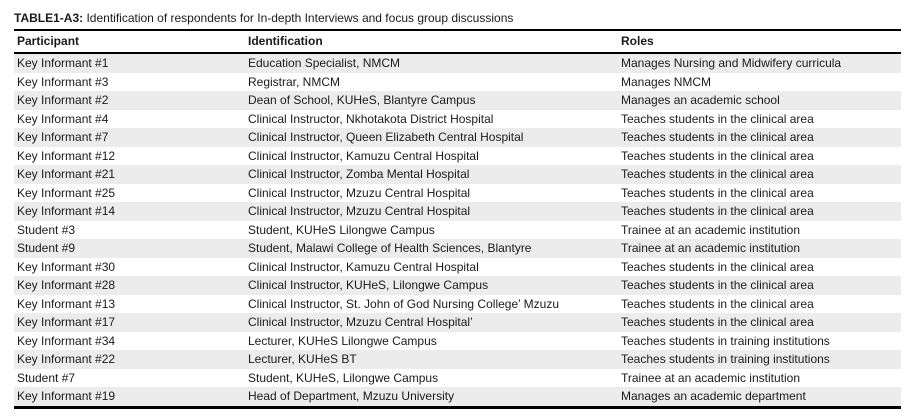  I want to click on column-header-roles: Roles, so click(759, 42).